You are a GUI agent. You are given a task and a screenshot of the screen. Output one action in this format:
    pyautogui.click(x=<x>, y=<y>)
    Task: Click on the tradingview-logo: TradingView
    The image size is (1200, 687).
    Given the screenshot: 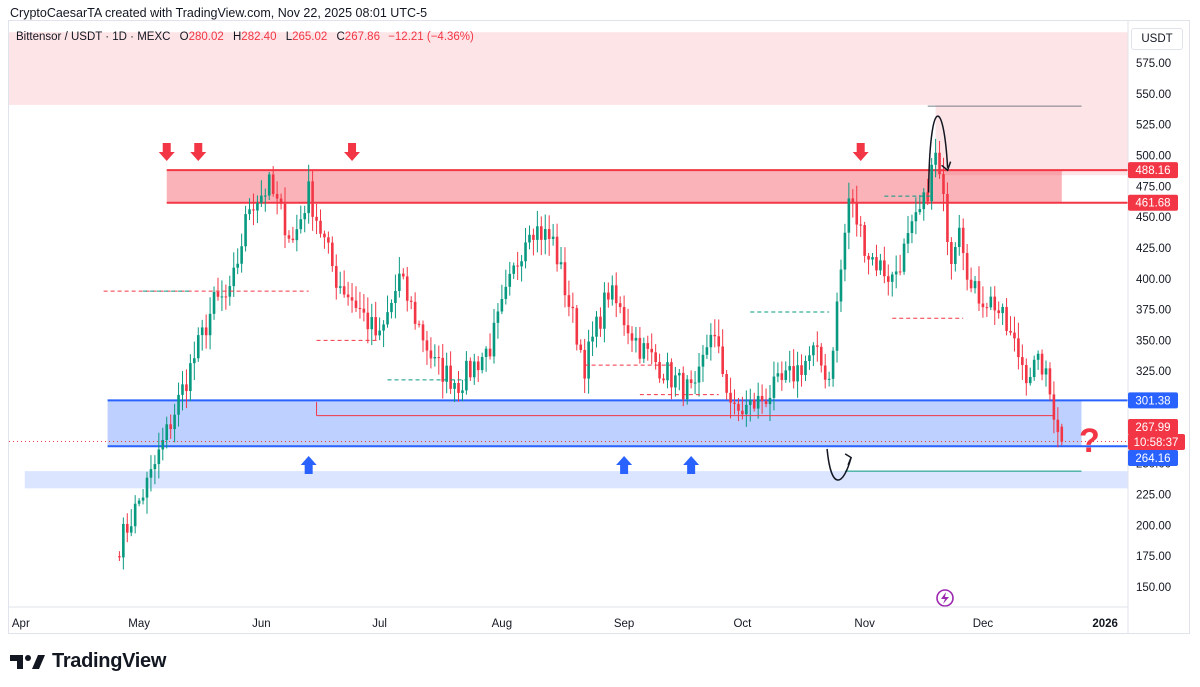 What is the action you would take?
    pyautogui.click(x=88, y=661)
    